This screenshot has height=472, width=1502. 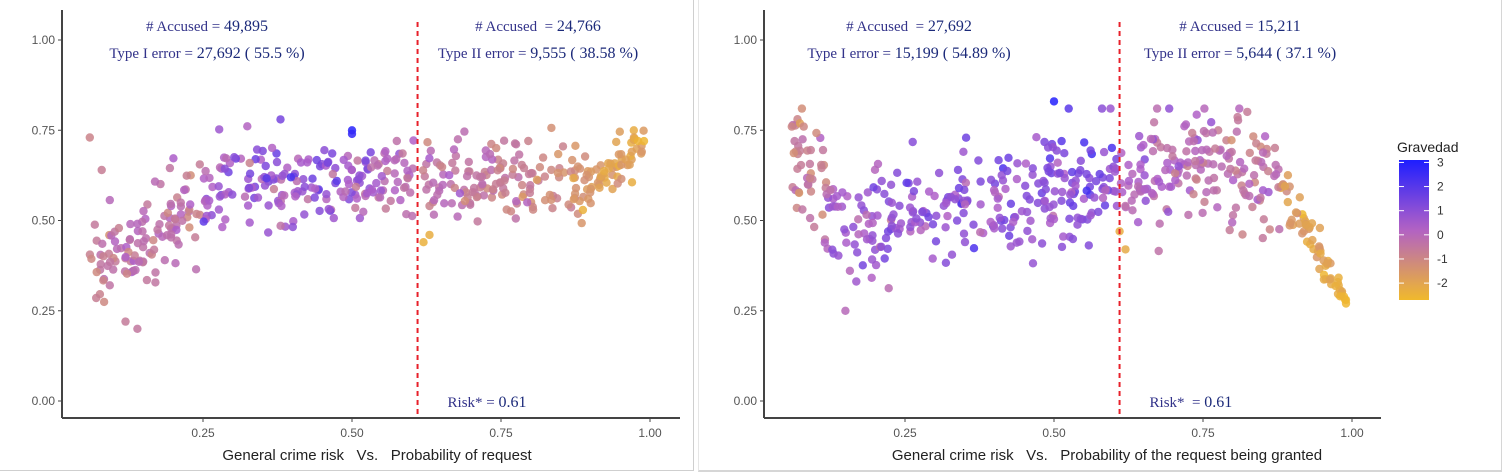 What do you see at coordinates (584, 53) in the screenshot?
I see `error-value: 9,555 ( 38.58 %)` at bounding box center [584, 53].